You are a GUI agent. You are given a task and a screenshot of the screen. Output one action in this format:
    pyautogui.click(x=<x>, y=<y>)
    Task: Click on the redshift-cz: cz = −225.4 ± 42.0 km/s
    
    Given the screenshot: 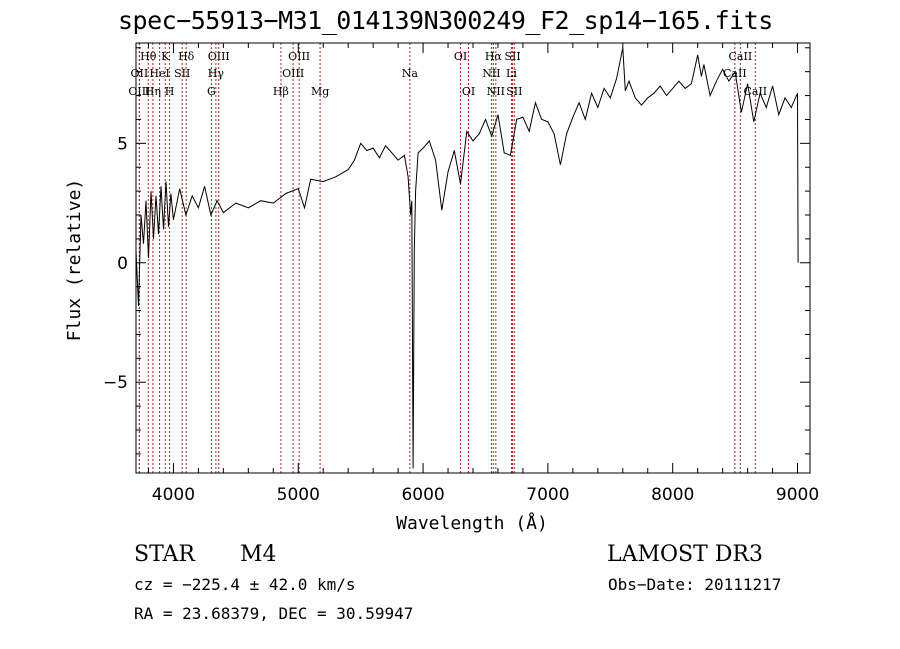 What is the action you would take?
    pyautogui.click(x=245, y=584)
    